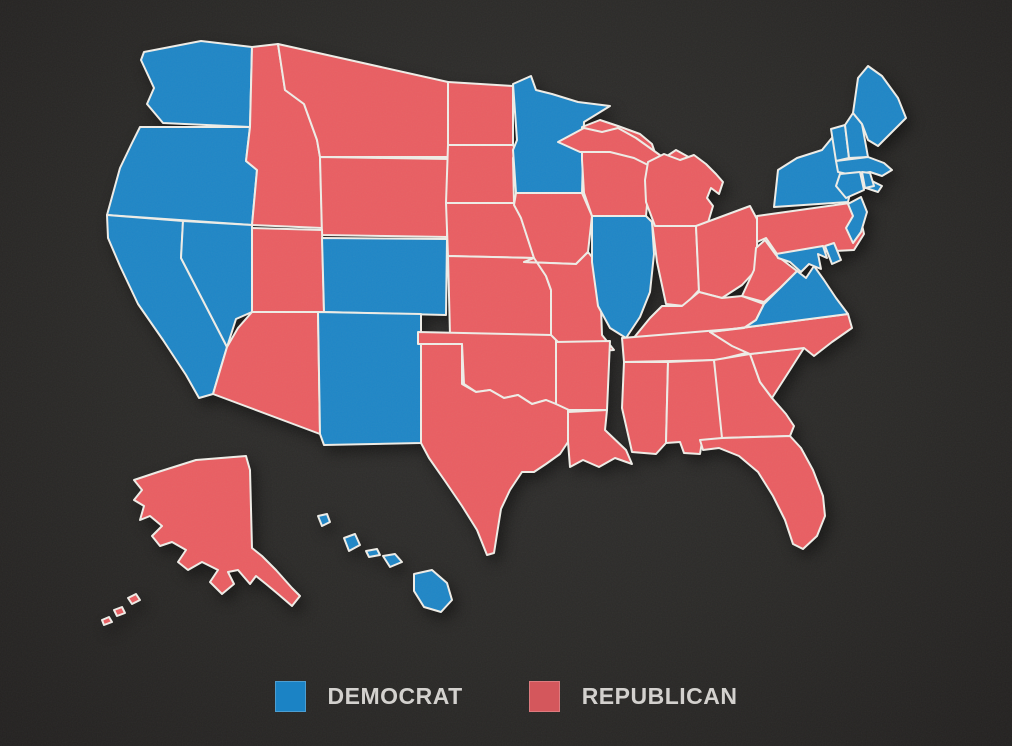  I want to click on state-ms, so click(645, 408).